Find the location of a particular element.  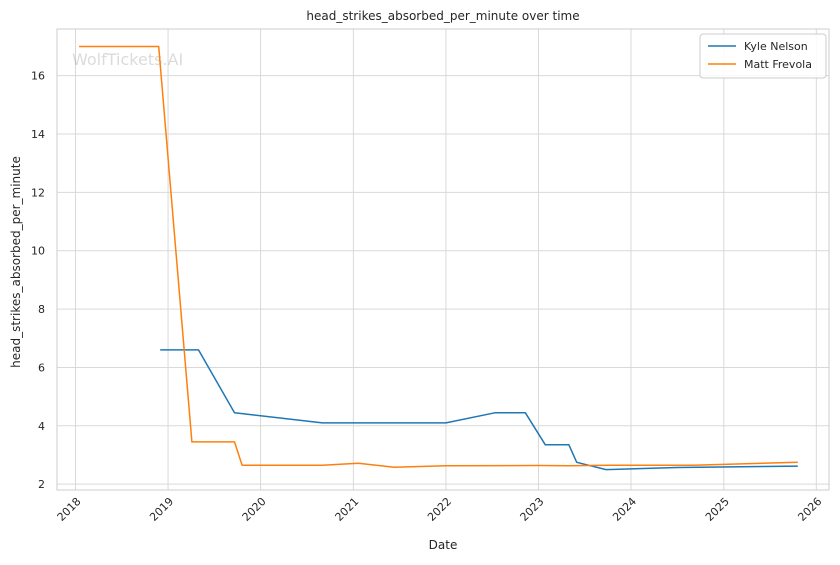

legend: Kyle Nelson Matt Frevola is located at coordinates (763, 56).